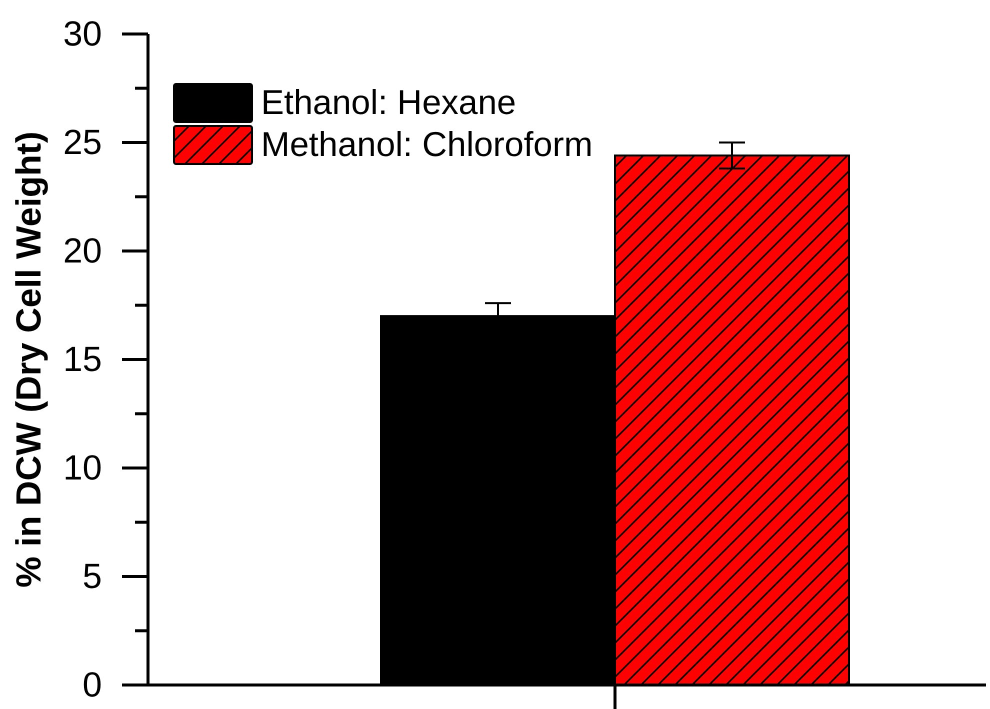  I want to click on y-tick-label: 5, so click(92, 576).